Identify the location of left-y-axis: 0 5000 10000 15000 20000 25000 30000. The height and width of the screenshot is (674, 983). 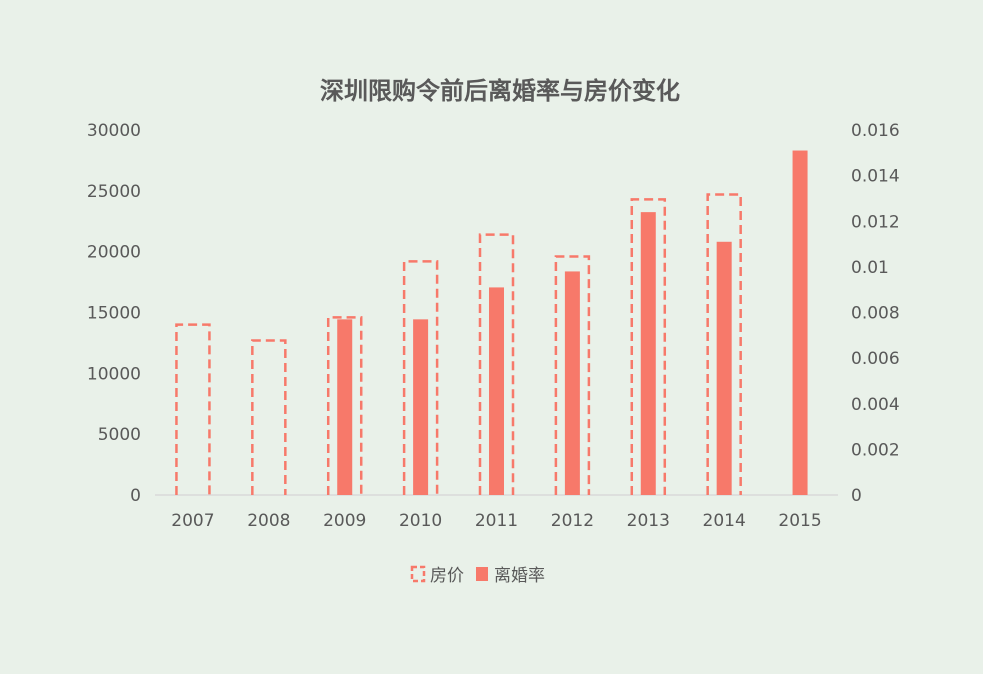
(114, 313).